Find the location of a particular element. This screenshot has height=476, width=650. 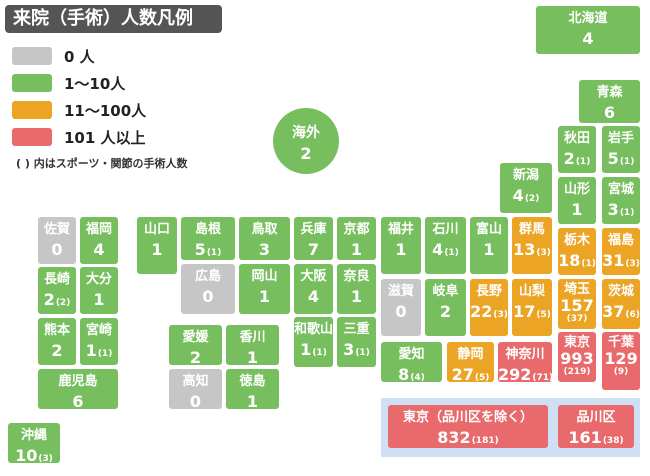

prefecture-value-line: 22(3) is located at coordinates (489, 313).